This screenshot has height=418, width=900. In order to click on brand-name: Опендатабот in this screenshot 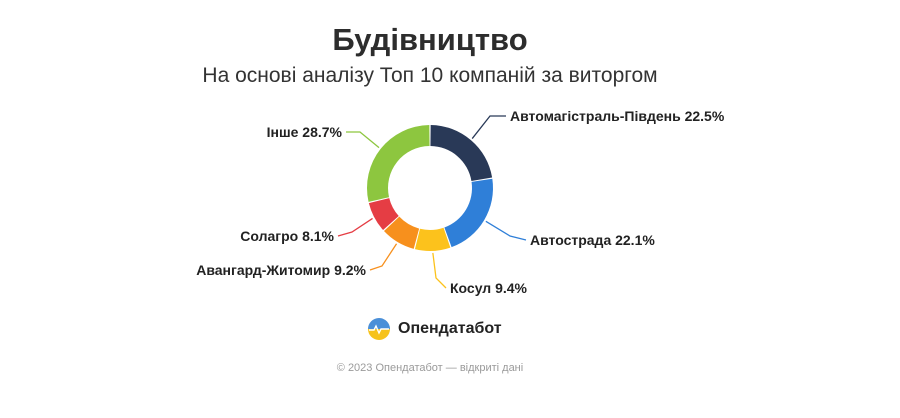, I will do `click(450, 328)`.